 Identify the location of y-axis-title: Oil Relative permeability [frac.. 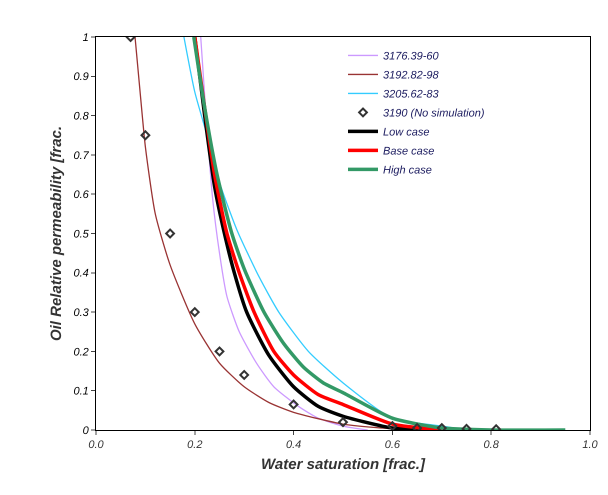
(56, 234).